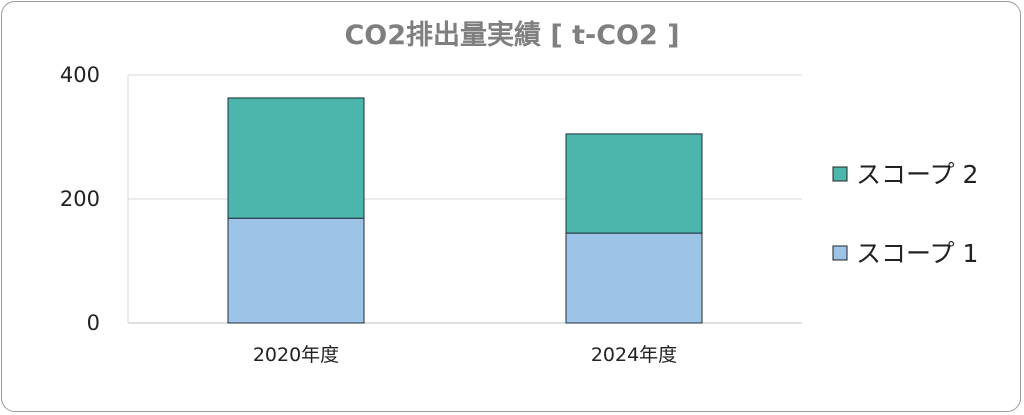 This screenshot has height=415, width=1024. I want to click on y-tick-400: 400, so click(80, 75).